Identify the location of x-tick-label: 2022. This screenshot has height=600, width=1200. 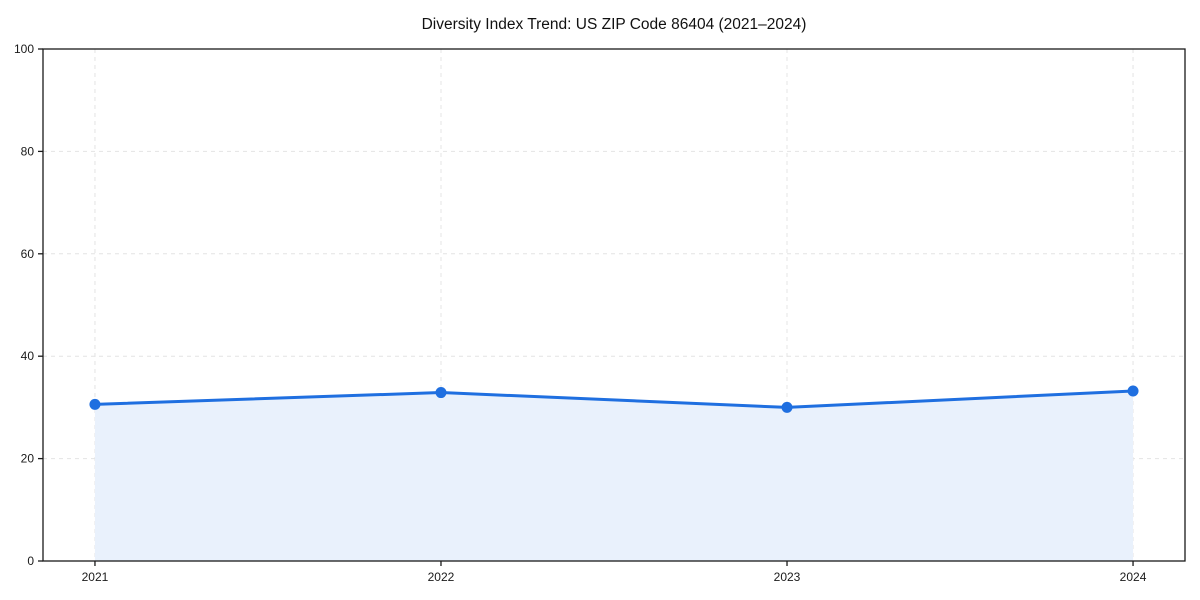
(441, 577).